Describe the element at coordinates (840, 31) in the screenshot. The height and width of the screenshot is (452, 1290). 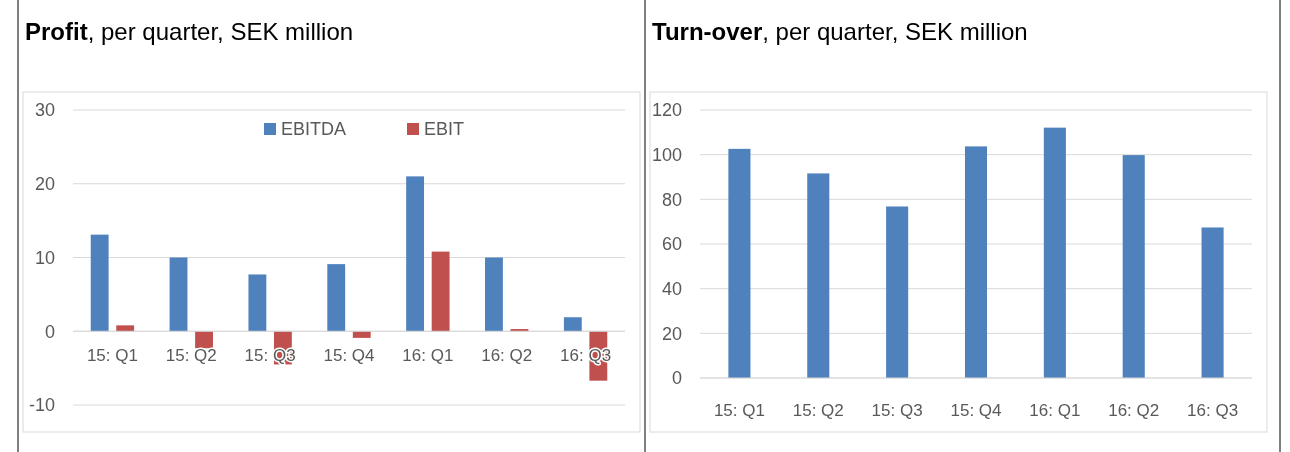
I see `chart-title: Turn-over, per quarter, SEK million` at that location.